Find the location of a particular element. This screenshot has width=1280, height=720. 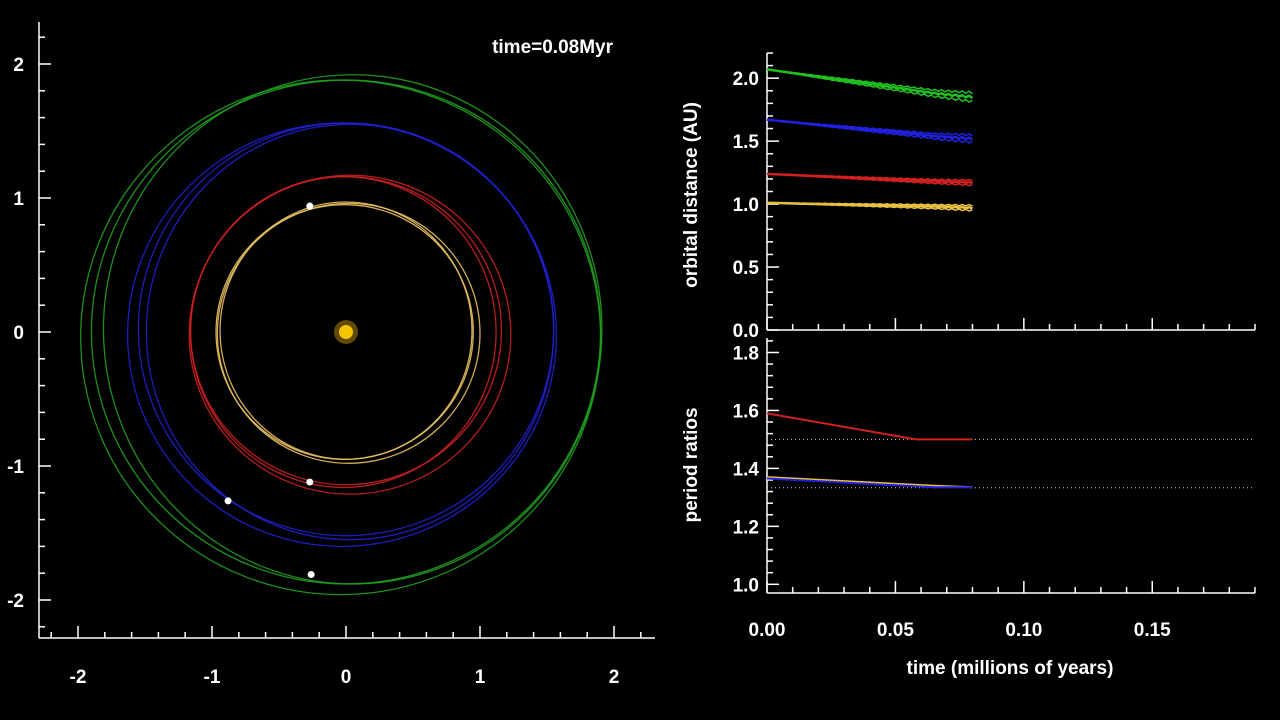

orbit-x-tick-label: -2 is located at coordinates (78, 677).